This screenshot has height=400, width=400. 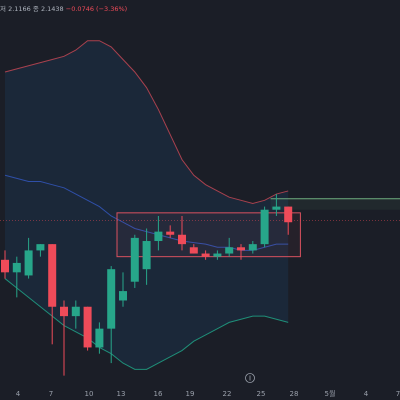 What do you see at coordinates (158, 394) in the screenshot?
I see `x-tick-label: 16` at bounding box center [158, 394].